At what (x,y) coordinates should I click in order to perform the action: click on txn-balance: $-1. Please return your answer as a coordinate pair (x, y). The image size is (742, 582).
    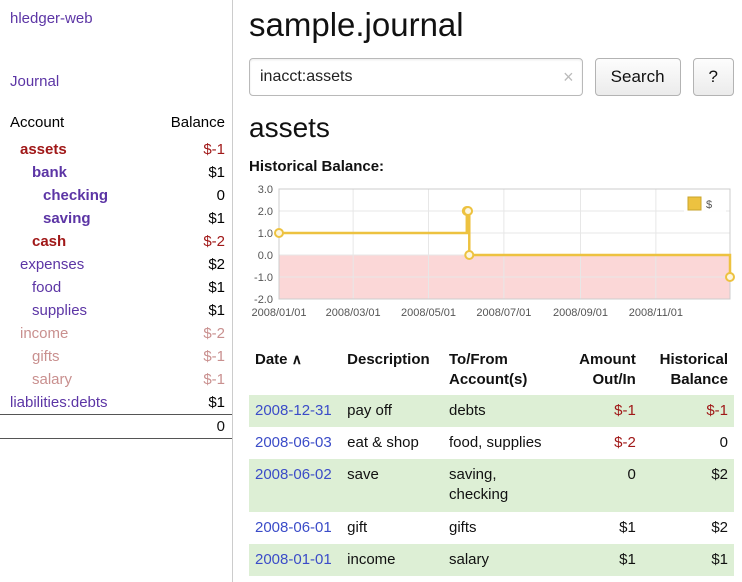
    Looking at the image, I should click on (717, 410).